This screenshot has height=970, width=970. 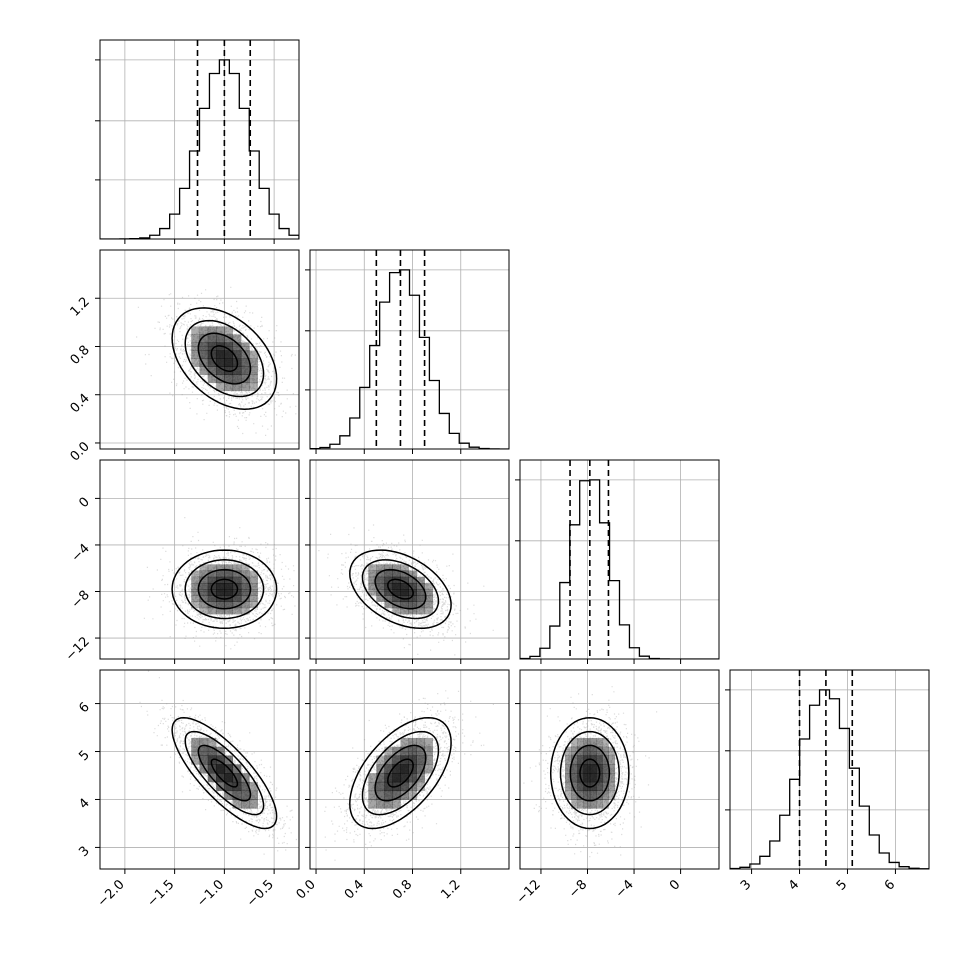 I want to click on histogram-bars, so click(x=829, y=779).